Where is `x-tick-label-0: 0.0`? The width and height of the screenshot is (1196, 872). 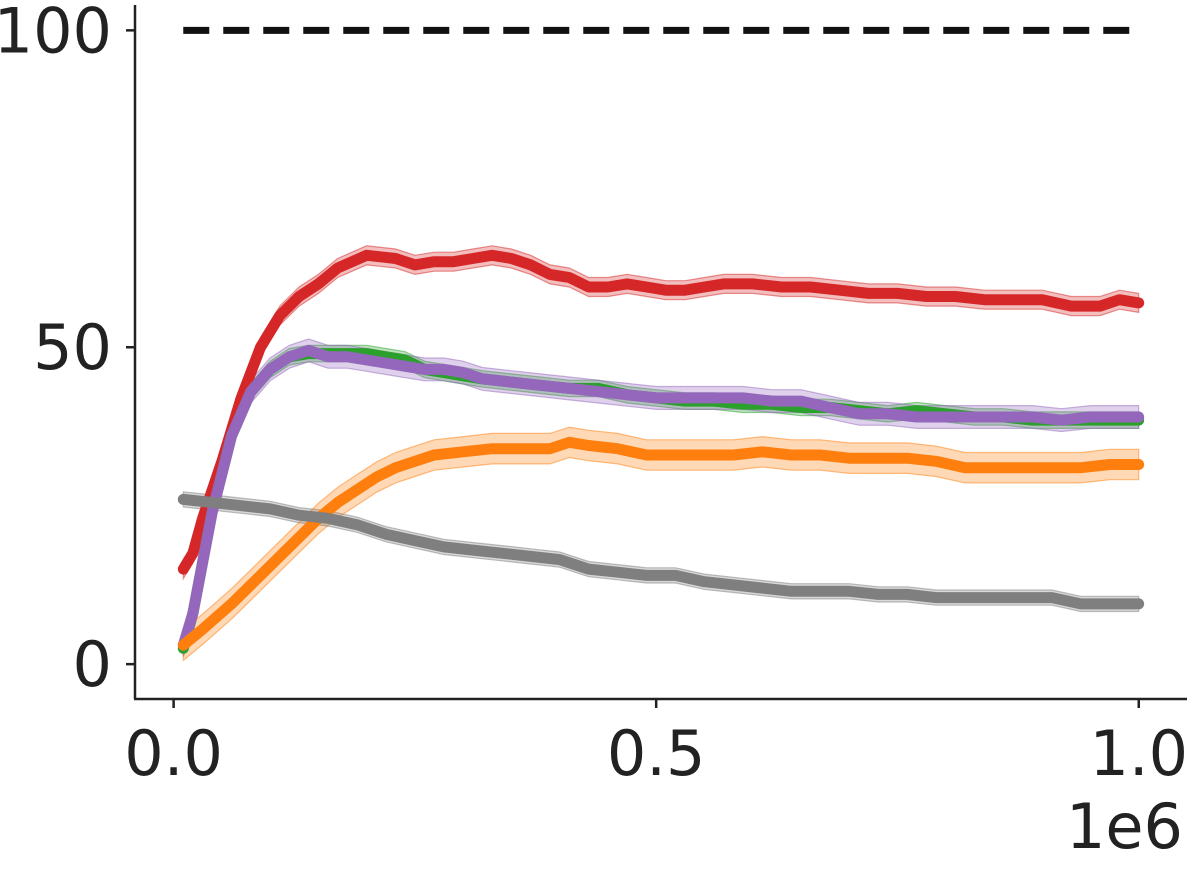
x-tick-label-0: 0.0 is located at coordinates (173, 753).